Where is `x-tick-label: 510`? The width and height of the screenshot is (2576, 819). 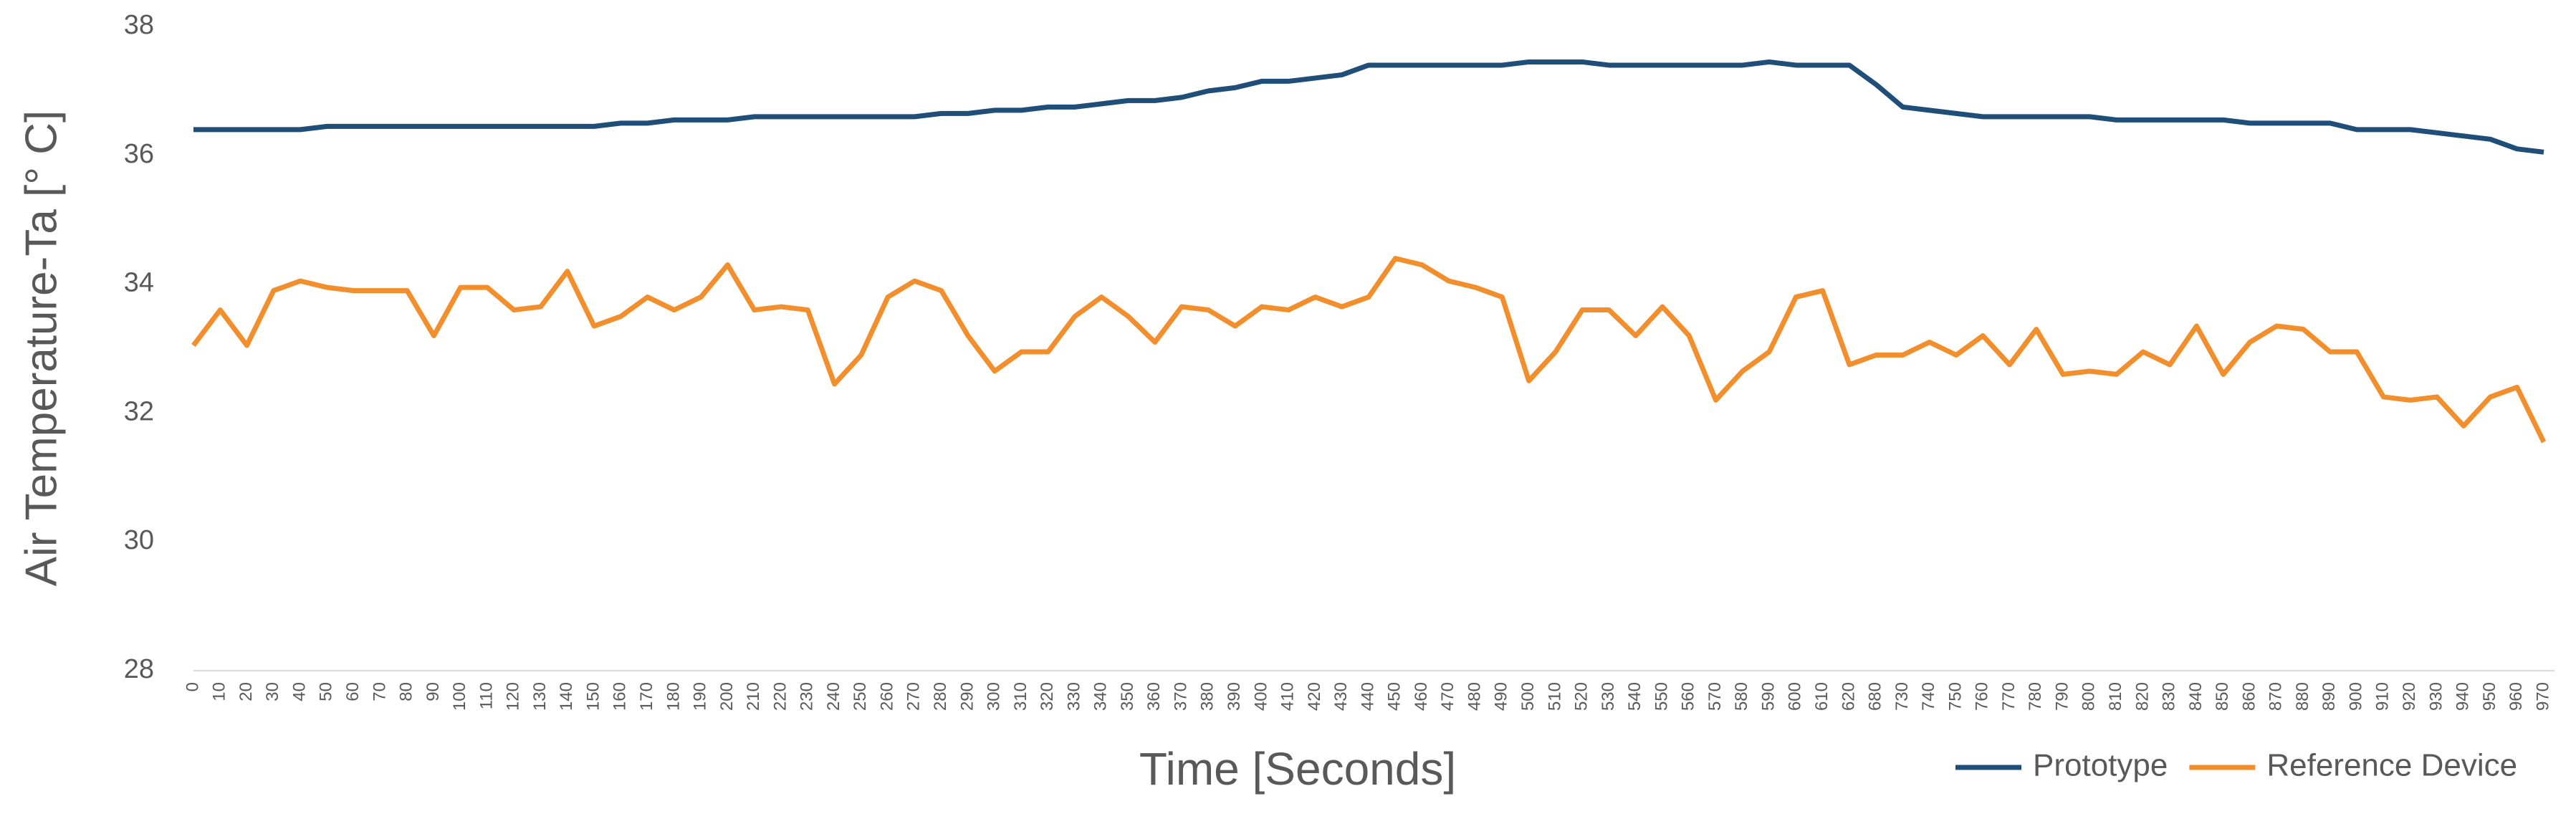 x-tick-label: 510 is located at coordinates (1555, 696).